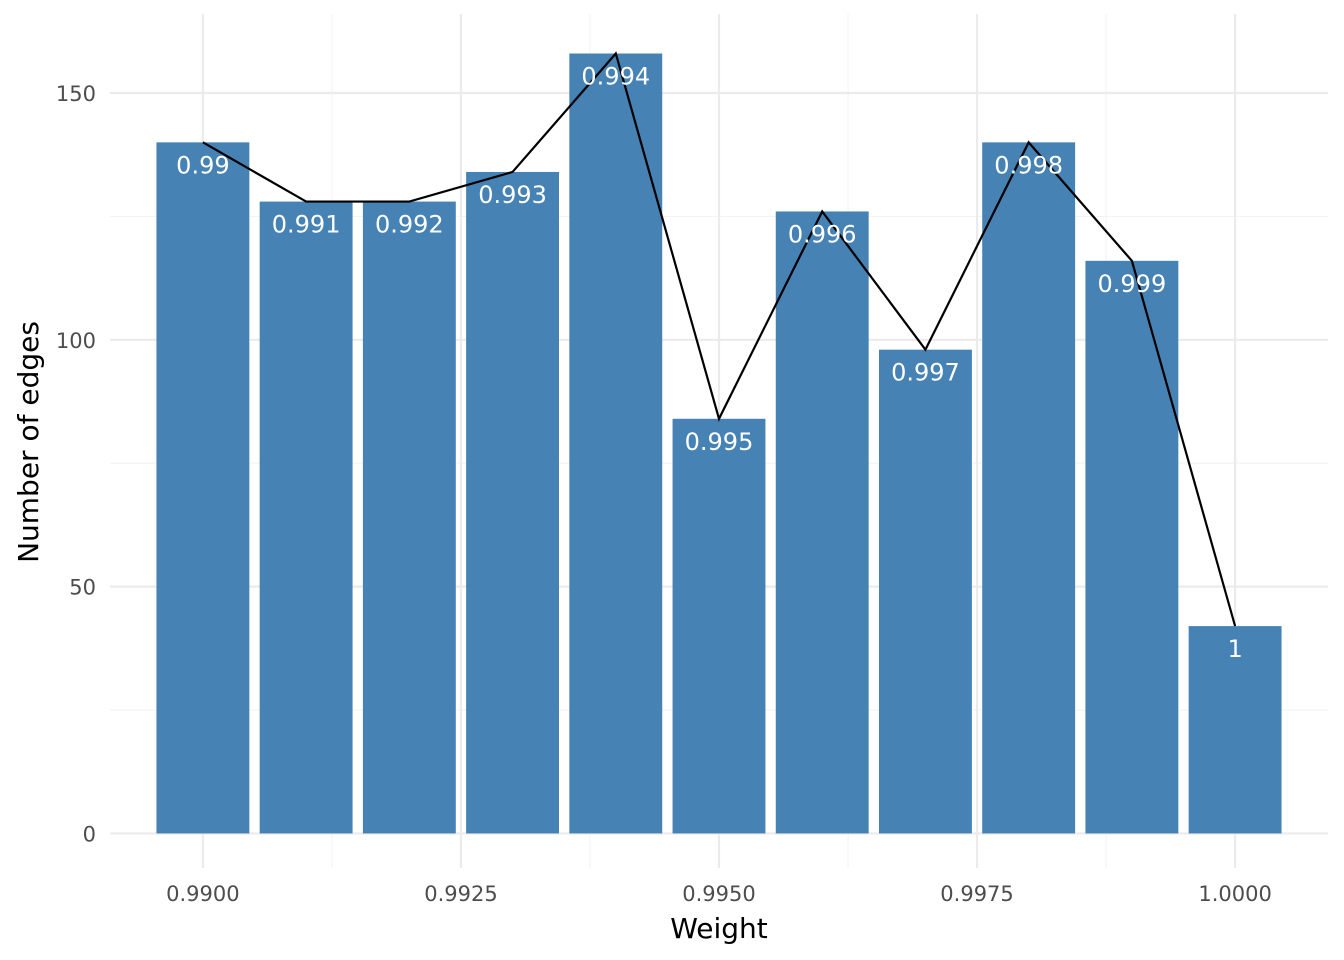  I want to click on bar-label: 0.996, so click(822, 234).